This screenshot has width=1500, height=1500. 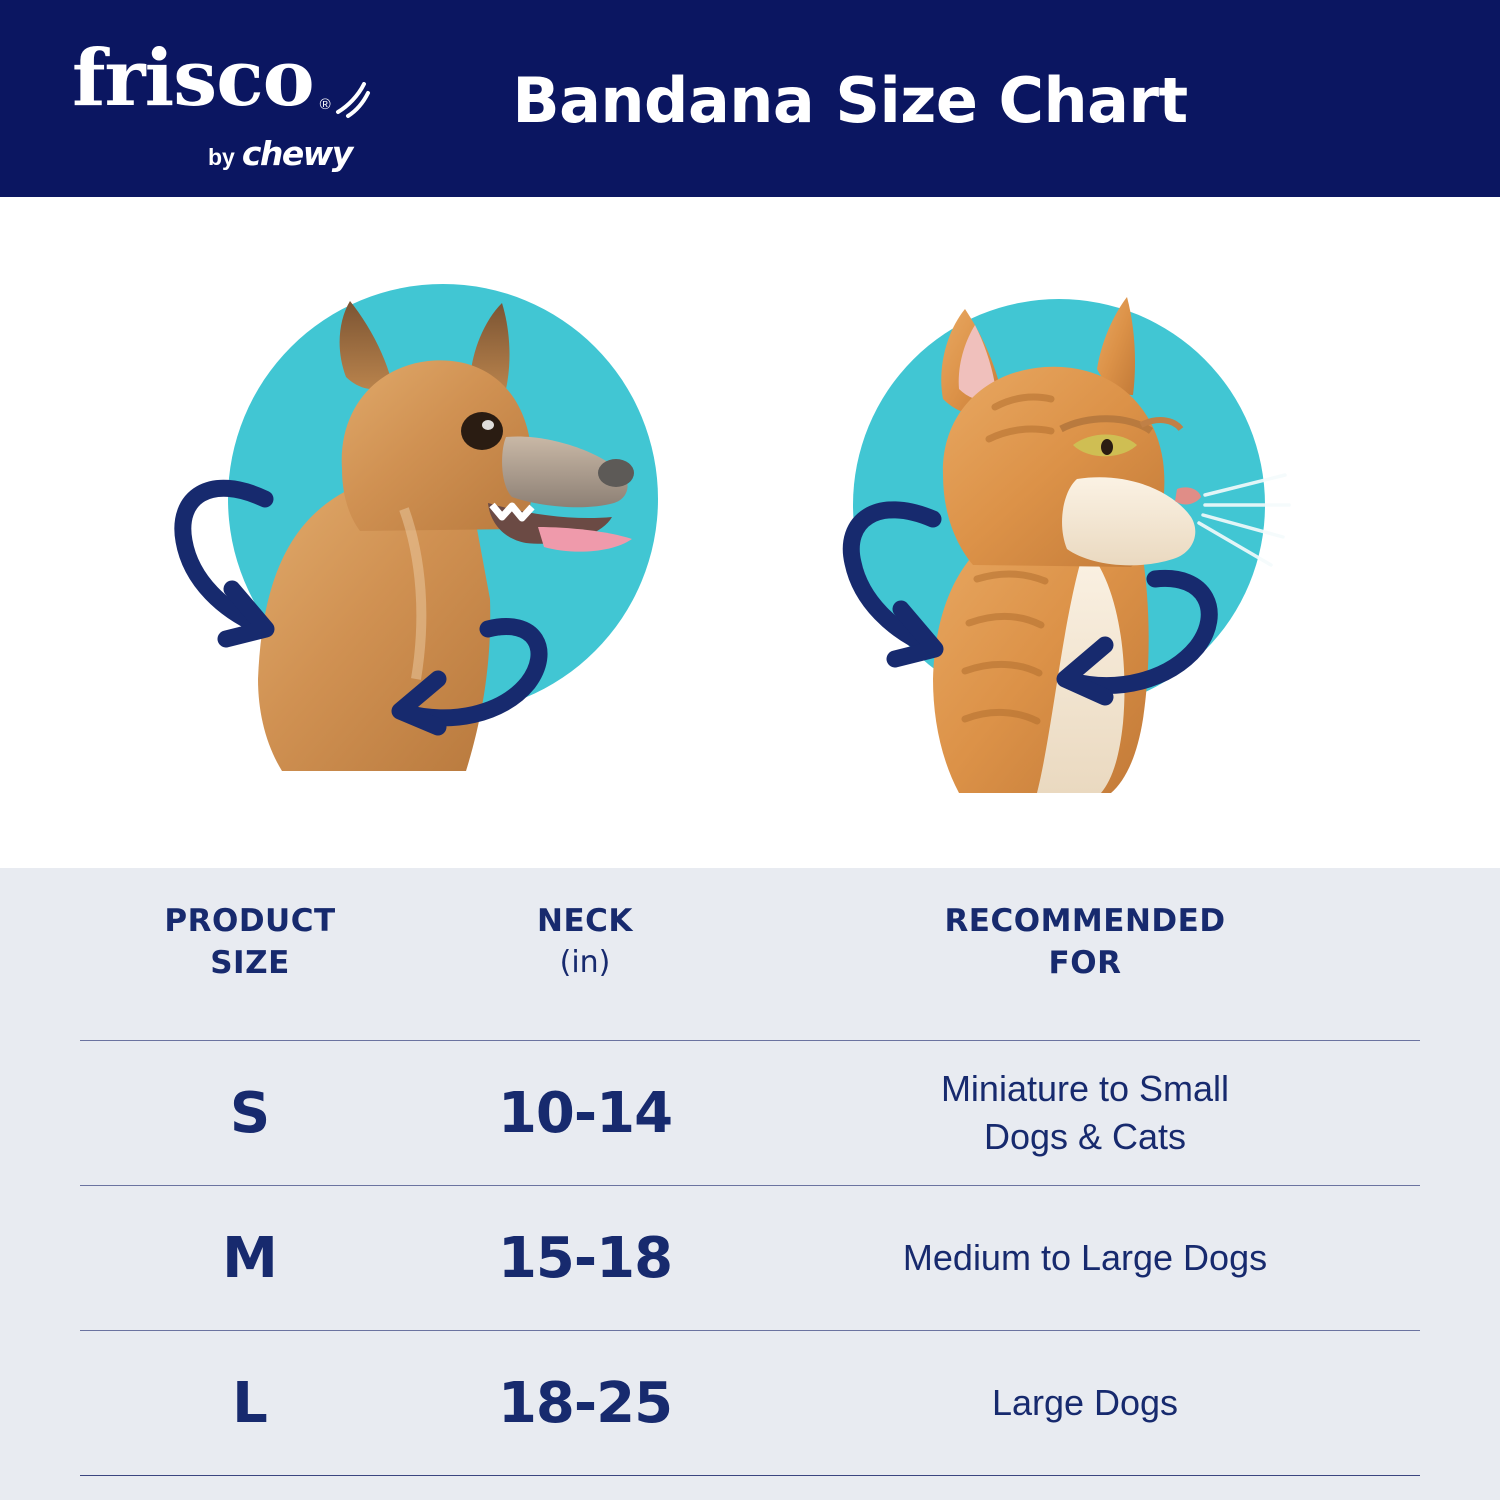 I want to click on cell-size: S, so click(x=250, y=1113).